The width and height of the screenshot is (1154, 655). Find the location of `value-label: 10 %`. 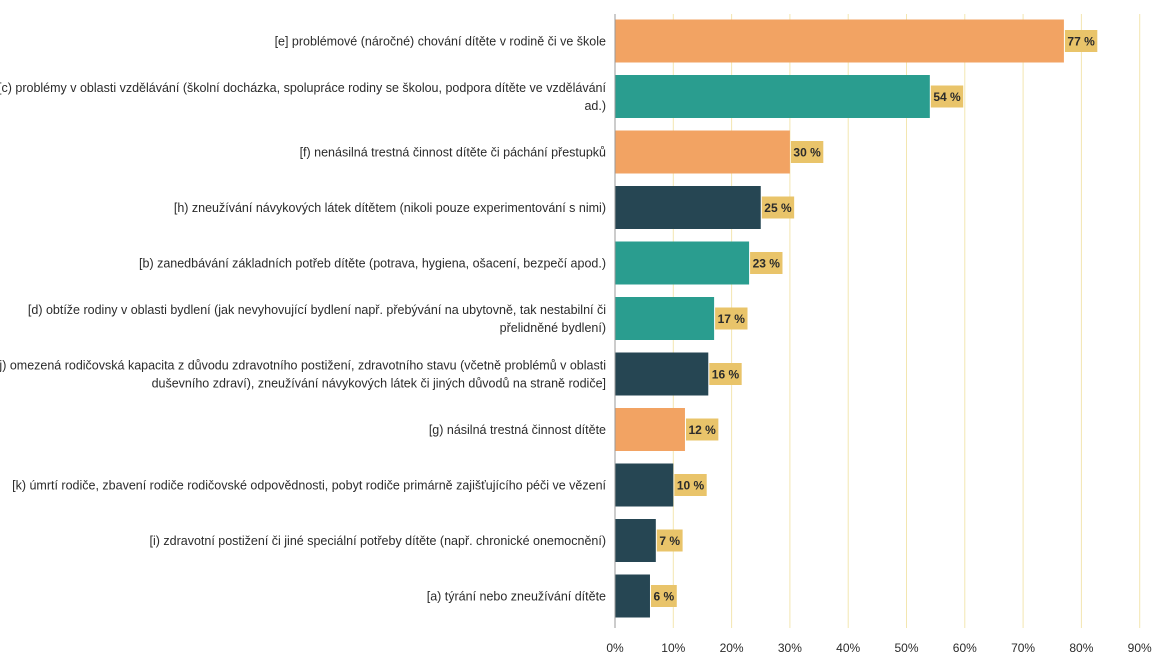

value-label: 10 % is located at coordinates (691, 486).